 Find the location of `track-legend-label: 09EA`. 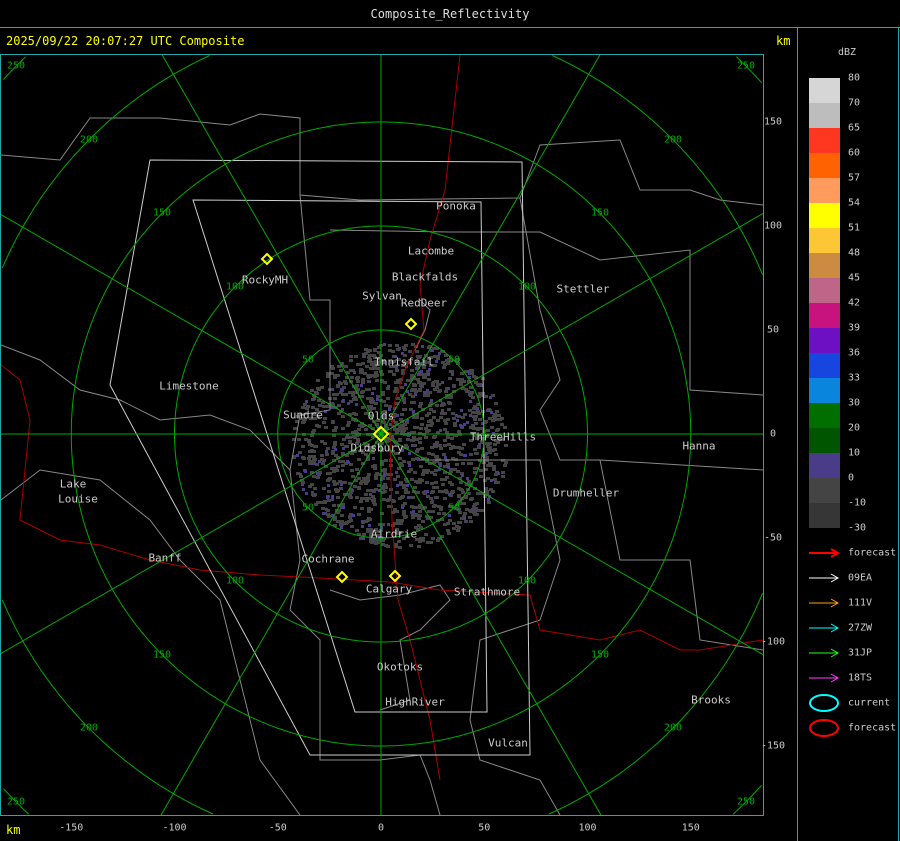

track-legend-label: 09EA is located at coordinates (860, 578).